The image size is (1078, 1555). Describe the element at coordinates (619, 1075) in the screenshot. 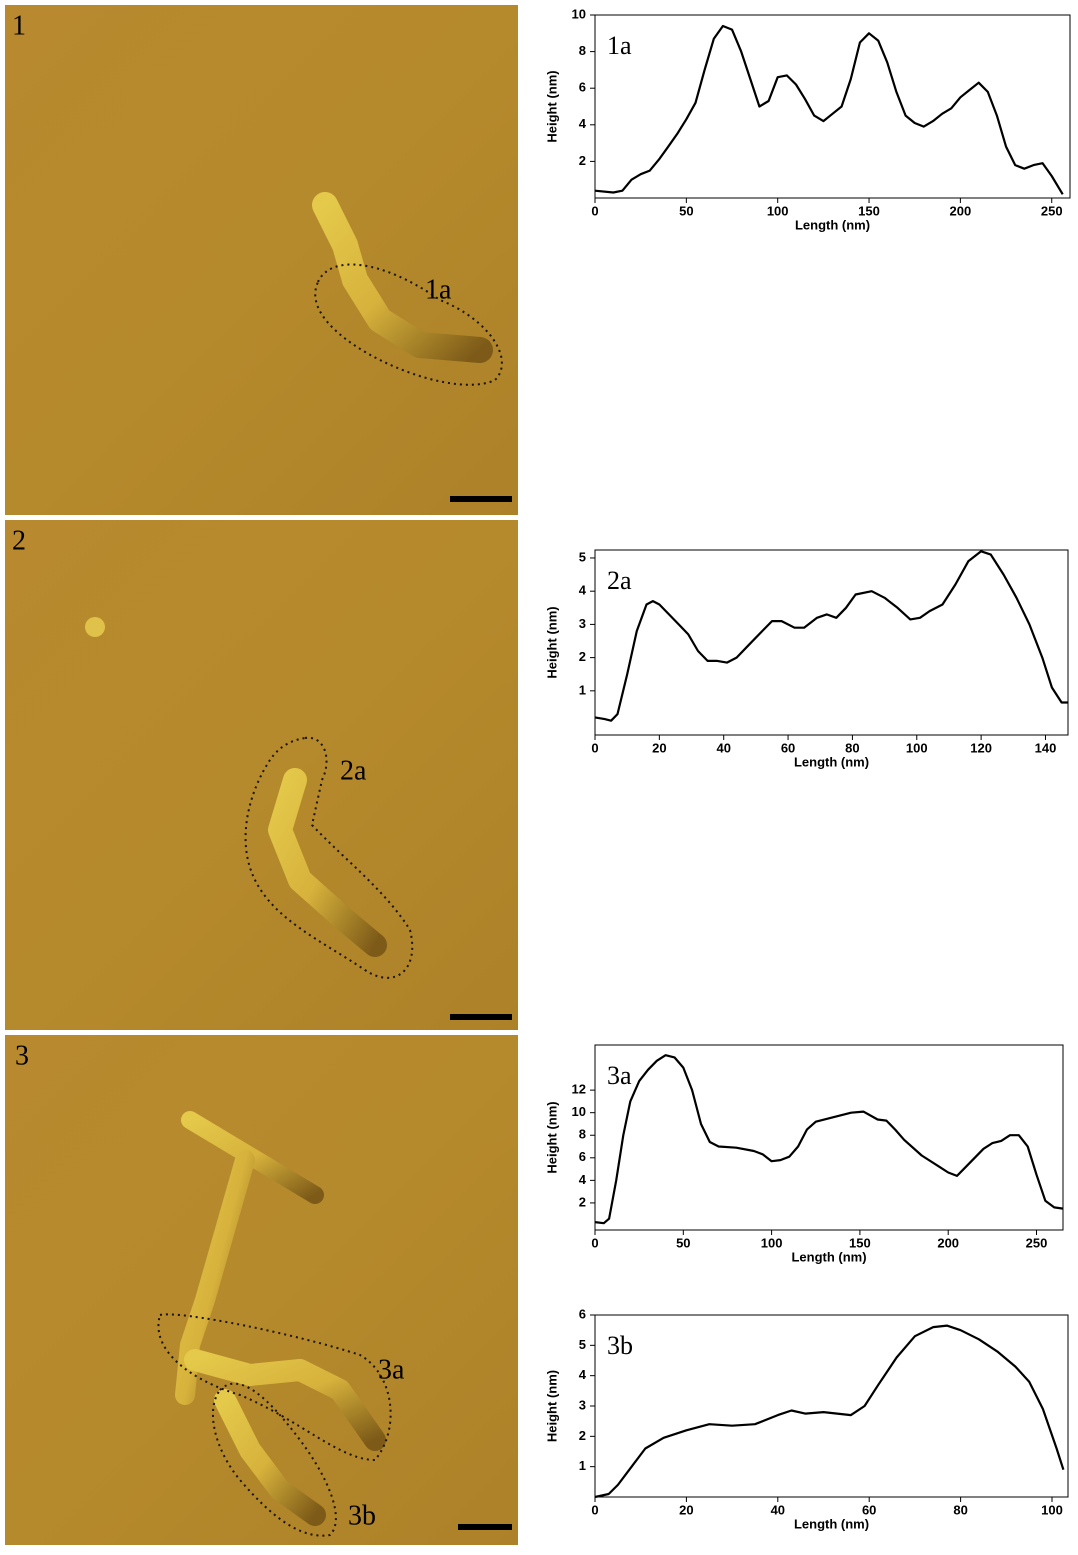

I see `chart-annotation: 3a` at that location.